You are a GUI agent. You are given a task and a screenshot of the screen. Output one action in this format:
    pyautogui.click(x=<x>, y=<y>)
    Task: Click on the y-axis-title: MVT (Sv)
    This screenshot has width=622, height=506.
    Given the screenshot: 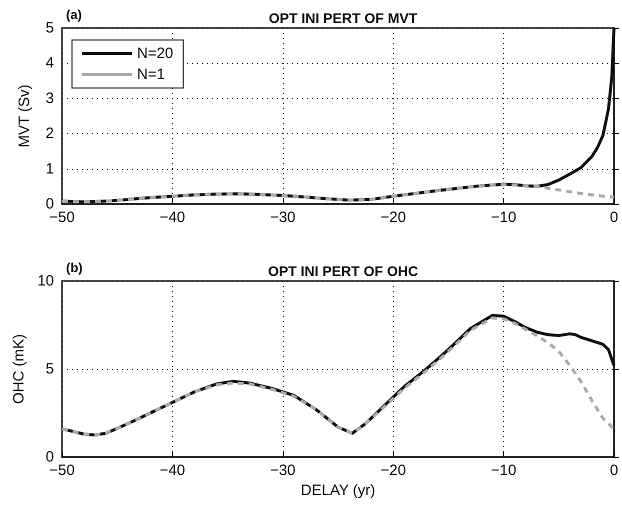 What is the action you would take?
    pyautogui.click(x=24, y=116)
    